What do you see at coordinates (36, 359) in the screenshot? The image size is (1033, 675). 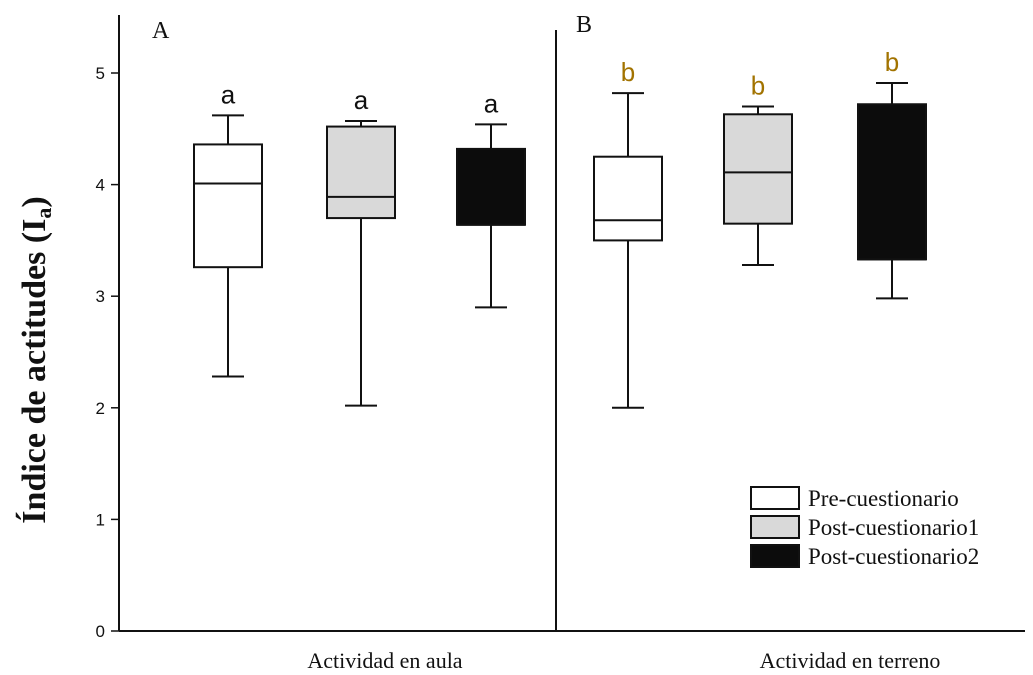 I see `y-axis-title: Índice de actitudes (Ia)` at bounding box center [36, 359].